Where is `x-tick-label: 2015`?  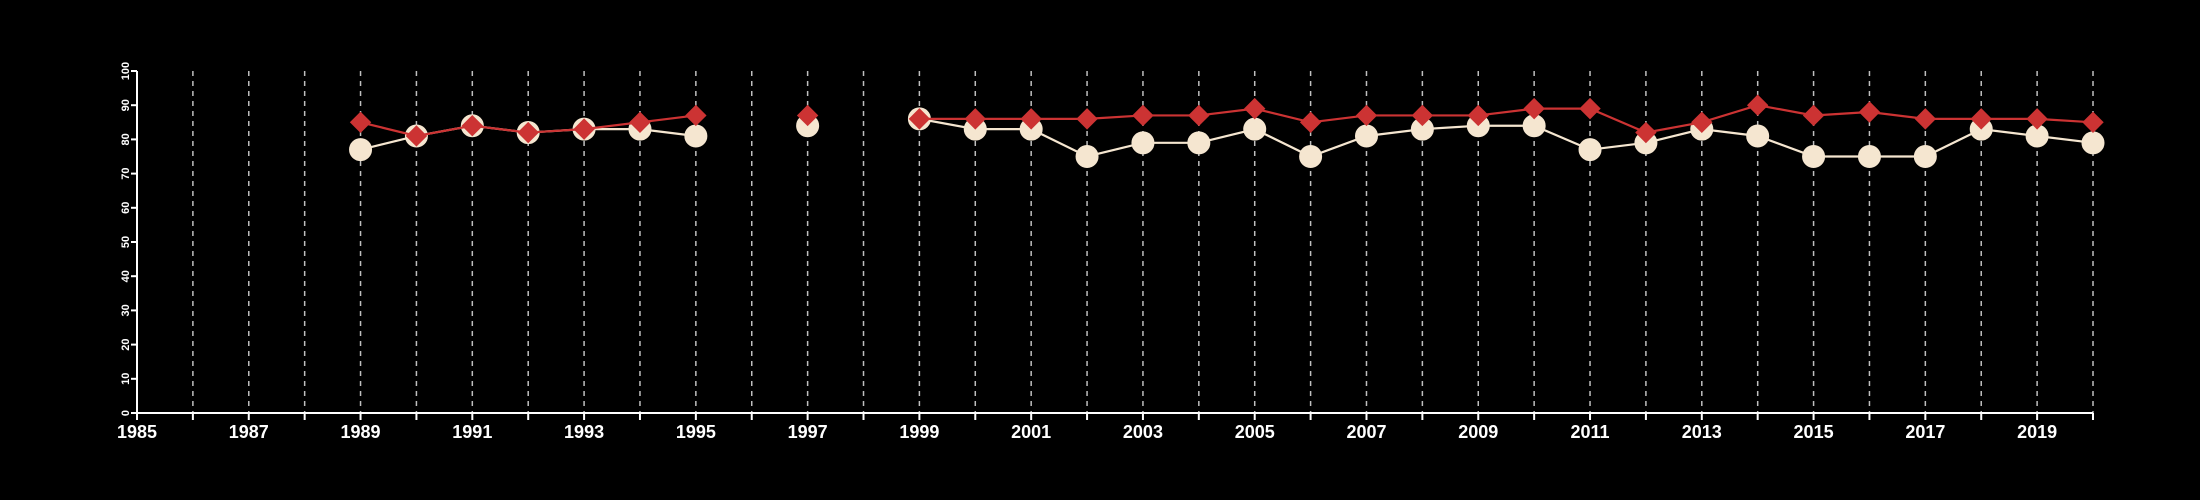 x-tick-label: 2015 is located at coordinates (1814, 432).